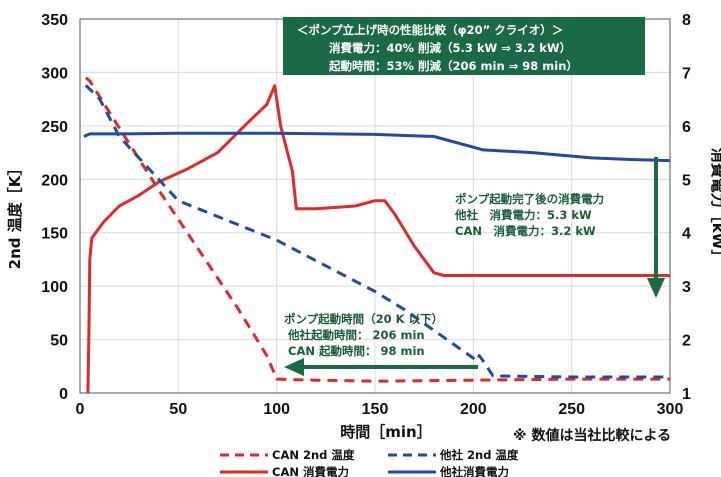 Image resolution: width=721 pixels, height=477 pixels. I want to click on legend-label-other-power: 他社消費電力, so click(474, 471).